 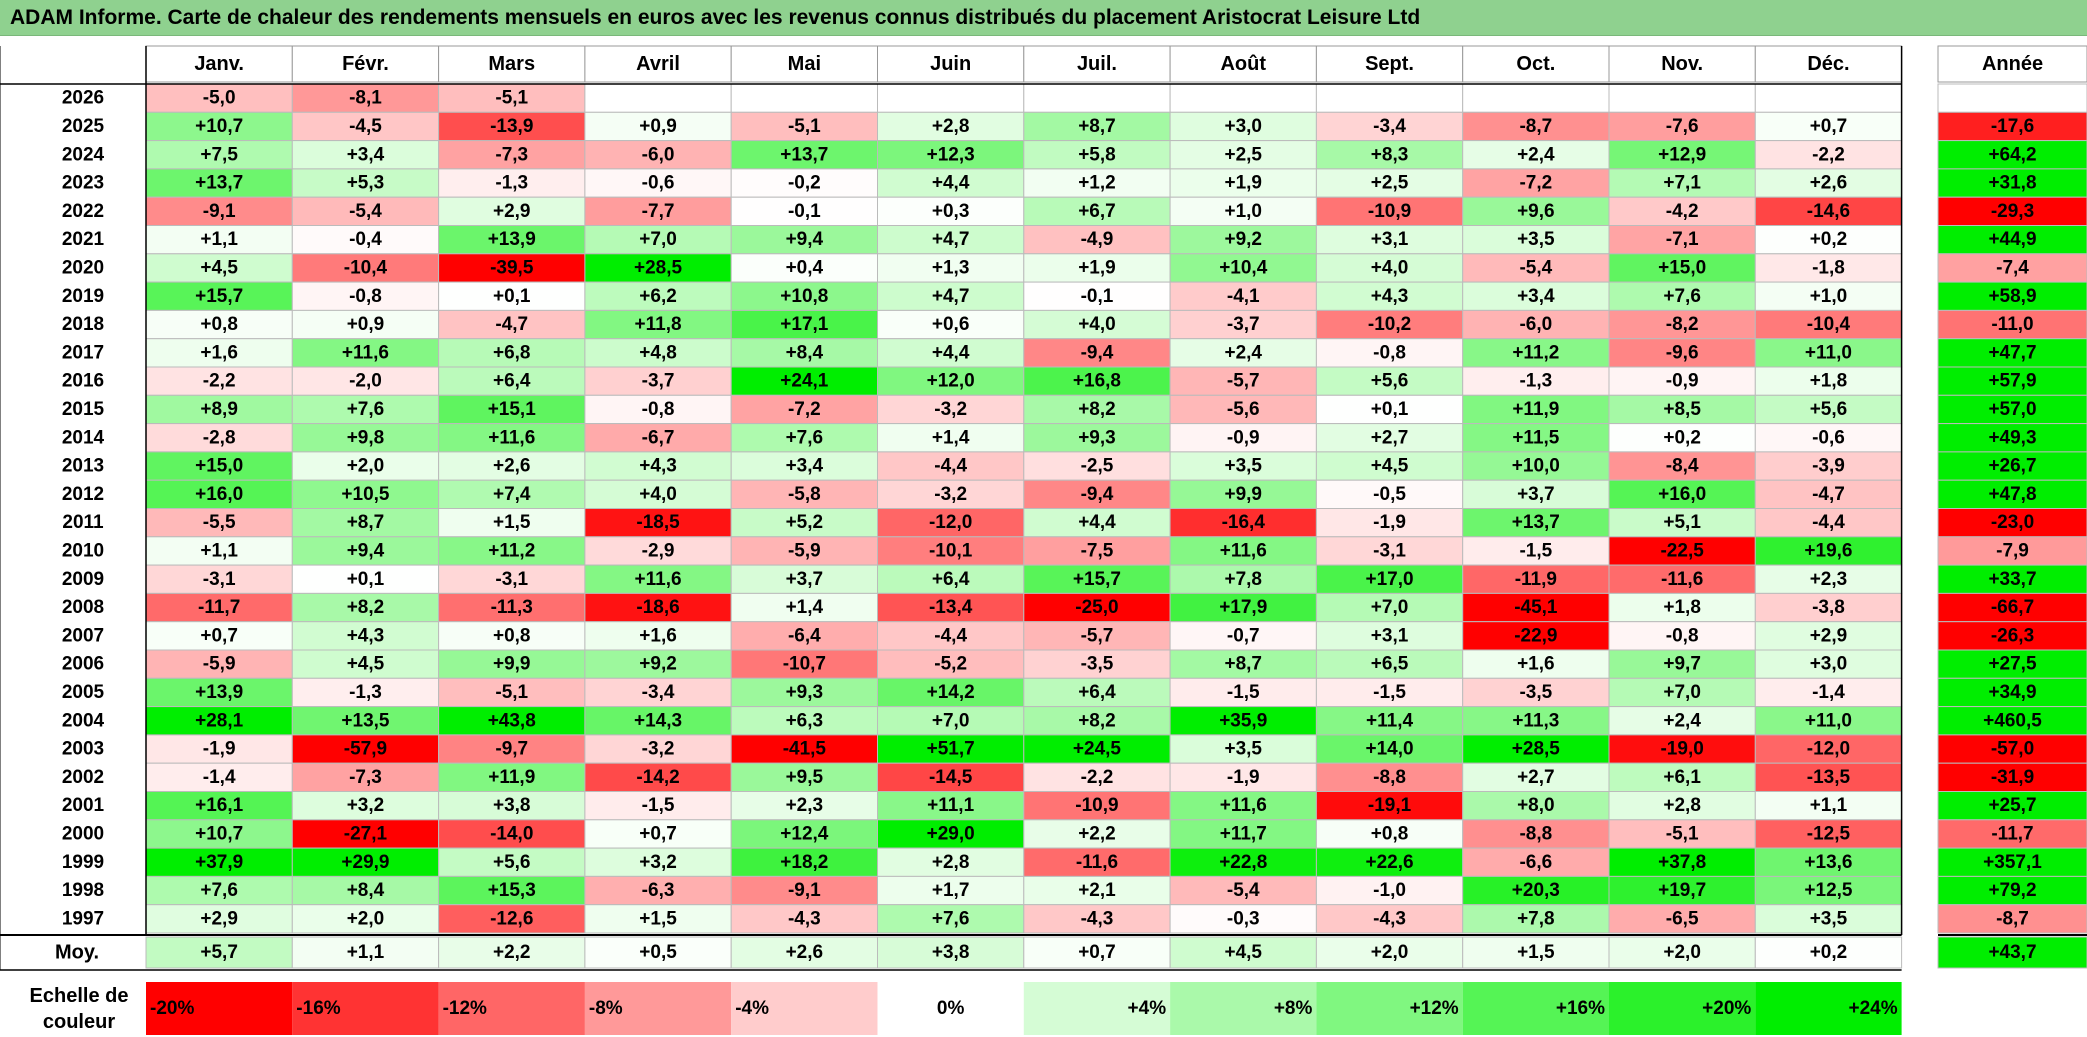 I want to click on heatmap-cell-value: +11,1, so click(x=950, y=805).